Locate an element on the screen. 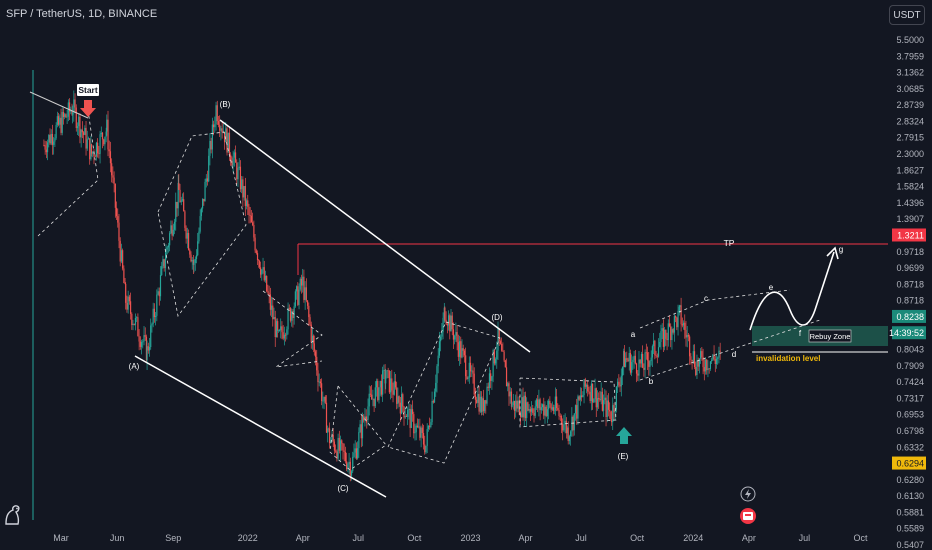  price-tick: 14:39:52 is located at coordinates (906, 333).